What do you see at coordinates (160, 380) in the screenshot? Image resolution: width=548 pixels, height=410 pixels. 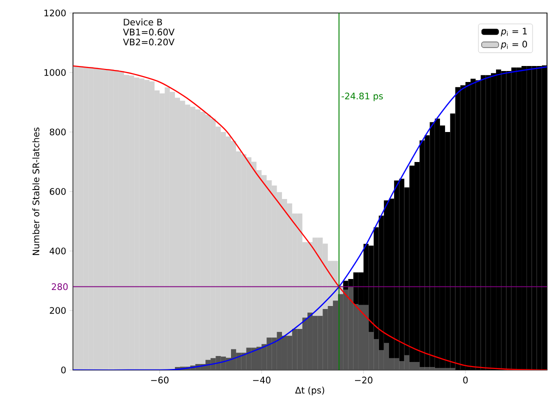 I see `x-tick-label: −60` at bounding box center [160, 380].